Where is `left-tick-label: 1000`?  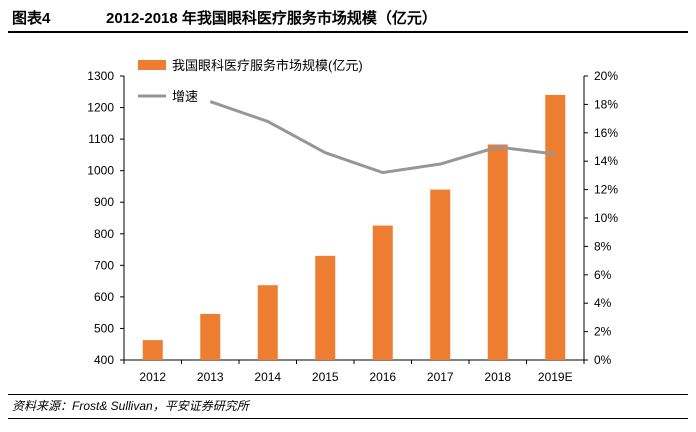
left-tick-label: 1000 is located at coordinates (100, 171).